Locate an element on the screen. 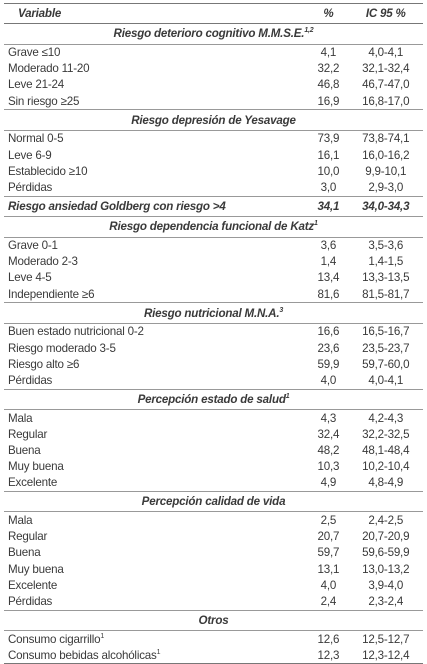  data-row: Mala 4,3 4,2-4,3 is located at coordinates (213, 418).